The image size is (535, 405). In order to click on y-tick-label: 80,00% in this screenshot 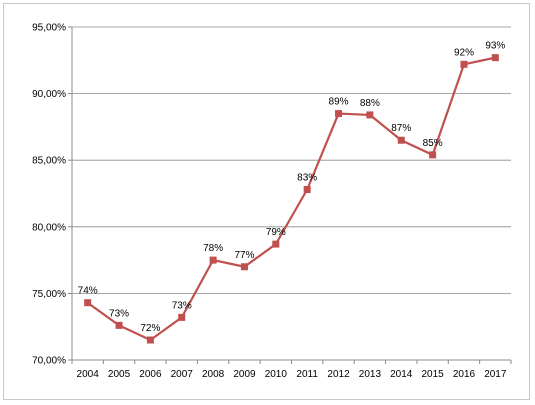, I will do `click(49, 227)`.